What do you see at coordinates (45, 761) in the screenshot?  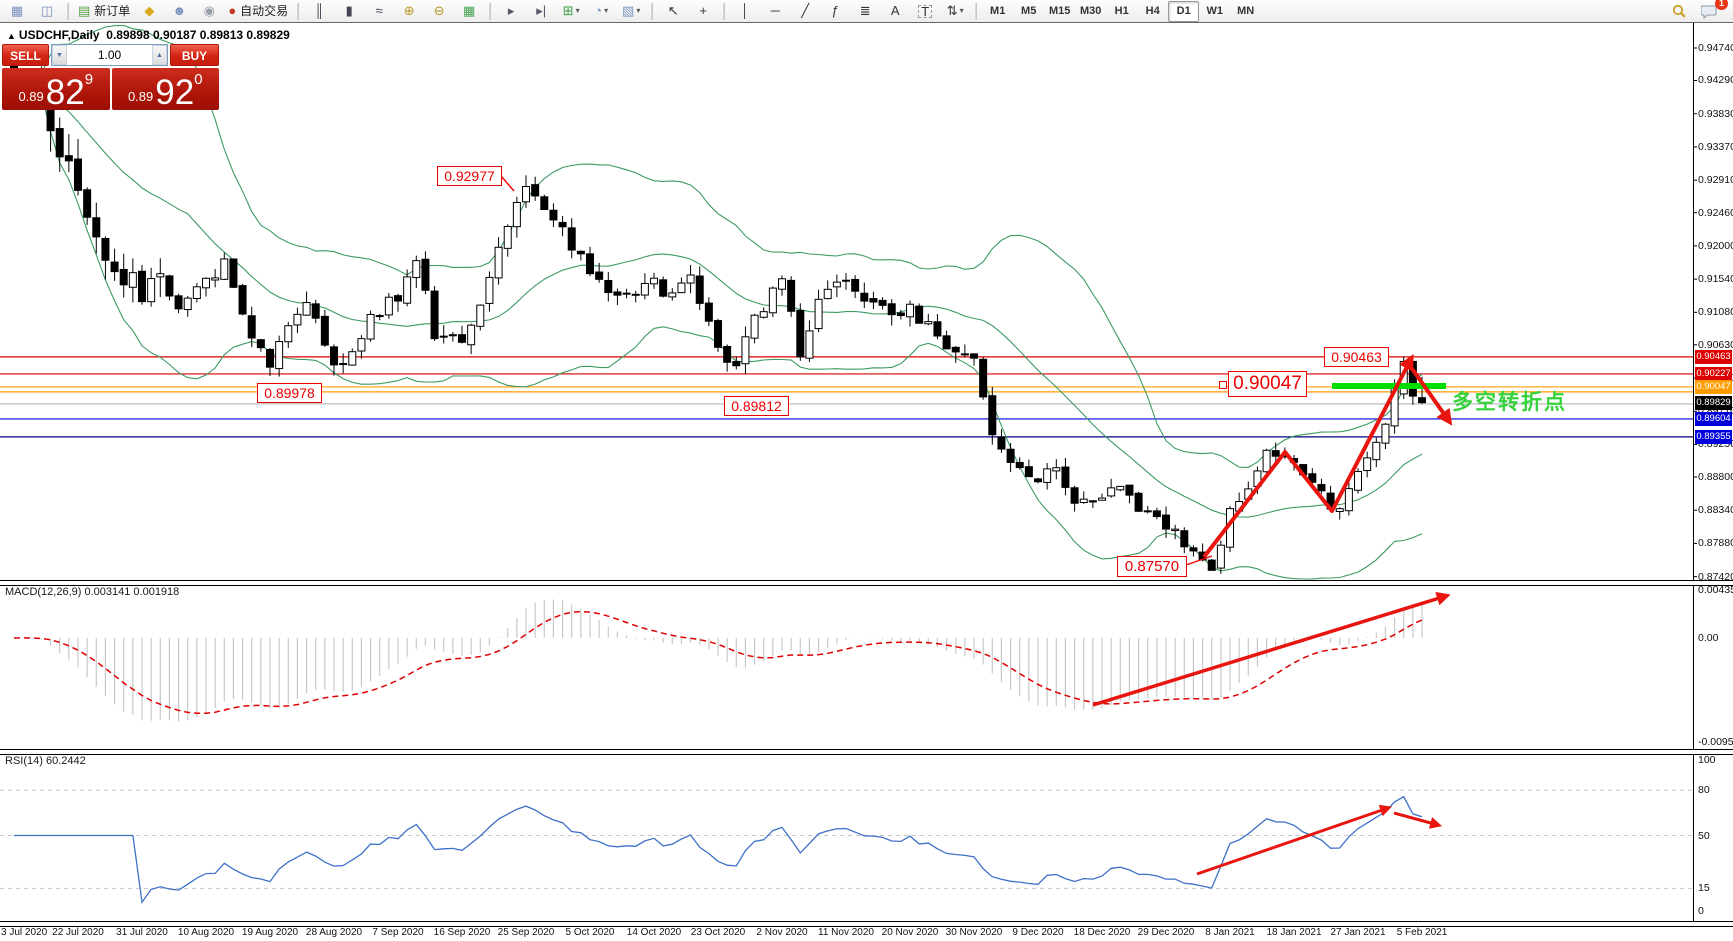 I see `rsi-label: RSI(14) 60.2442` at bounding box center [45, 761].